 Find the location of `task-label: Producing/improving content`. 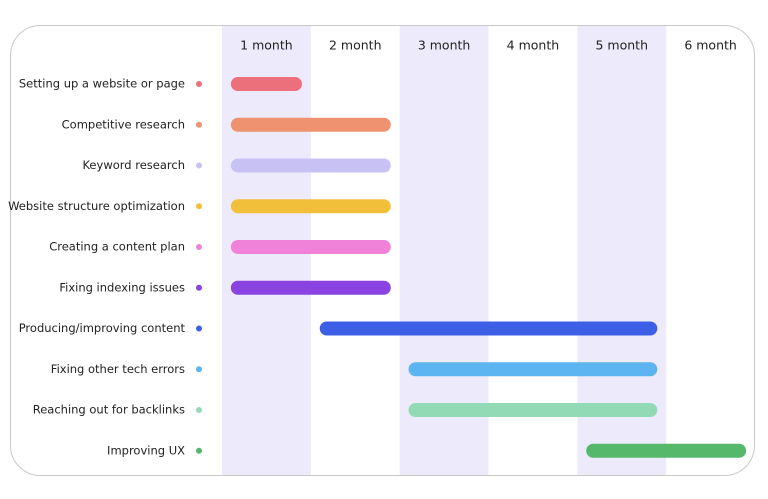

task-label: Producing/improving content is located at coordinates (102, 328).